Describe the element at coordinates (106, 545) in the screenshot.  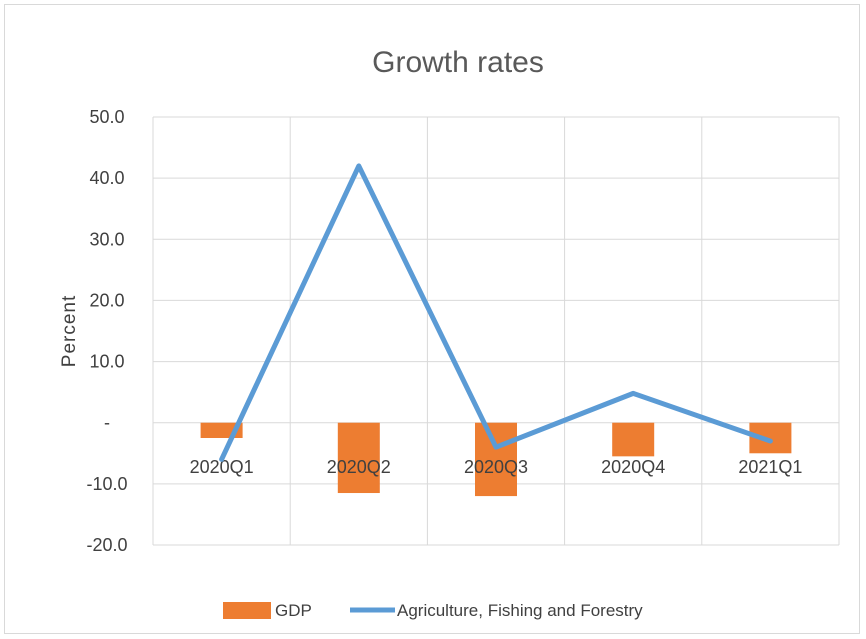
I see `y-tick-label: -20.0` at that location.